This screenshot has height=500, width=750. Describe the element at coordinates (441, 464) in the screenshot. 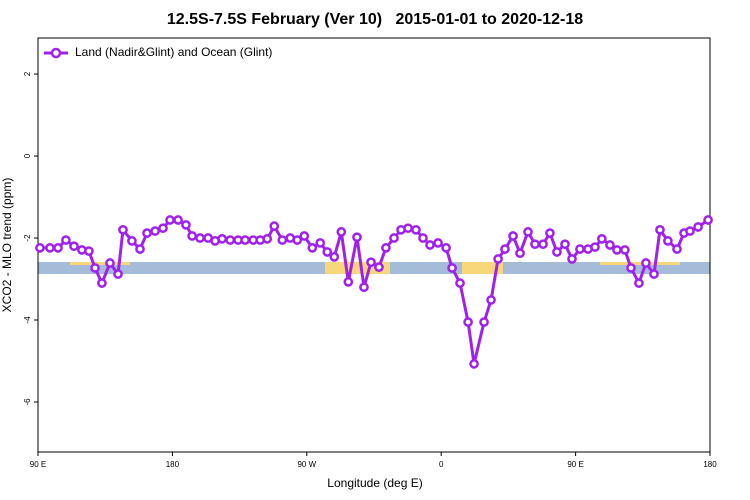

I see `x-tick-label: 0` at that location.